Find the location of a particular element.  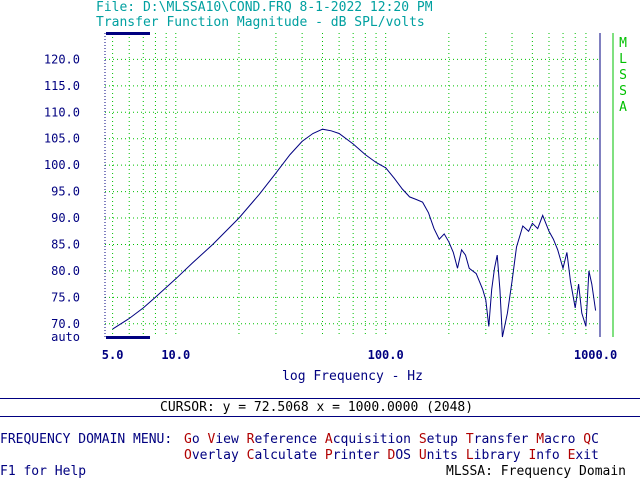

bottom-range-marker is located at coordinates (128, 337).